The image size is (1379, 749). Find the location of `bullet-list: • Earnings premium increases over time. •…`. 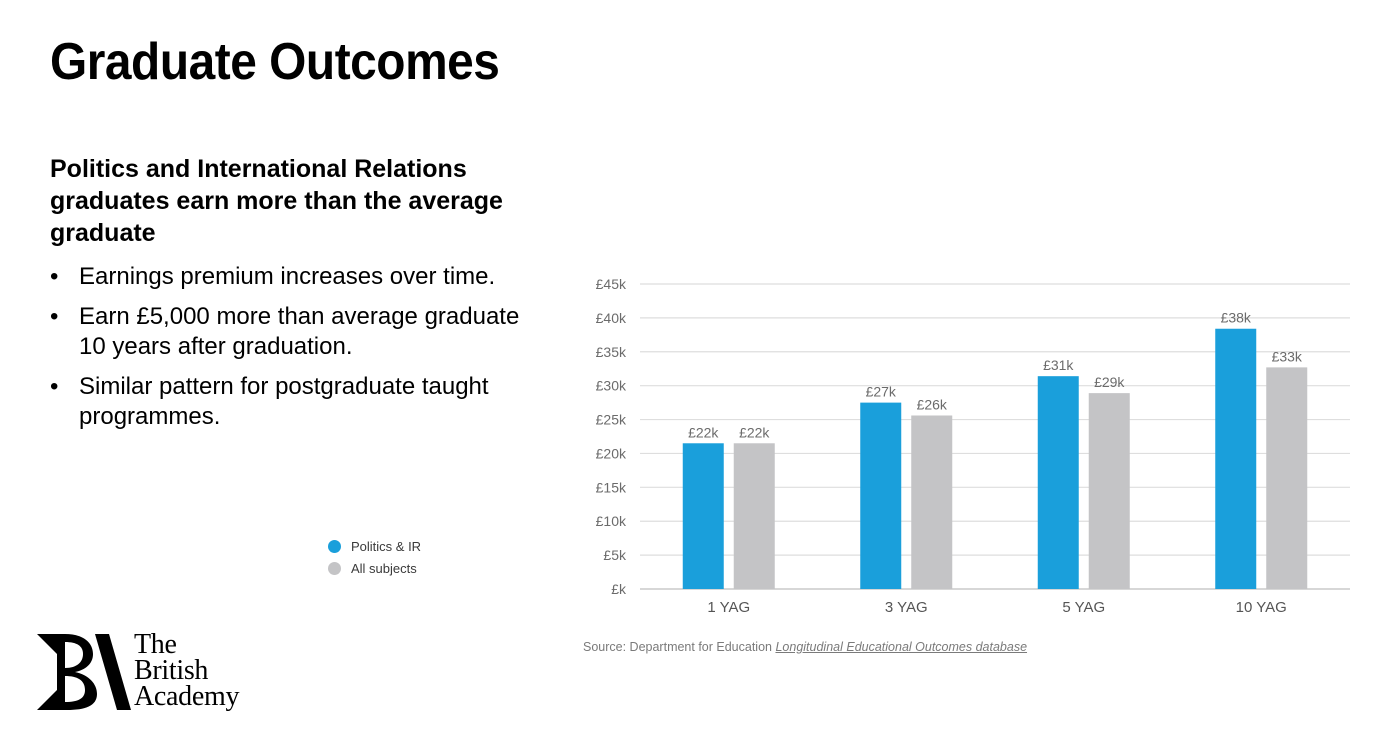

bullet-list: • Earnings premium increases over time. •… is located at coordinates (290, 352).